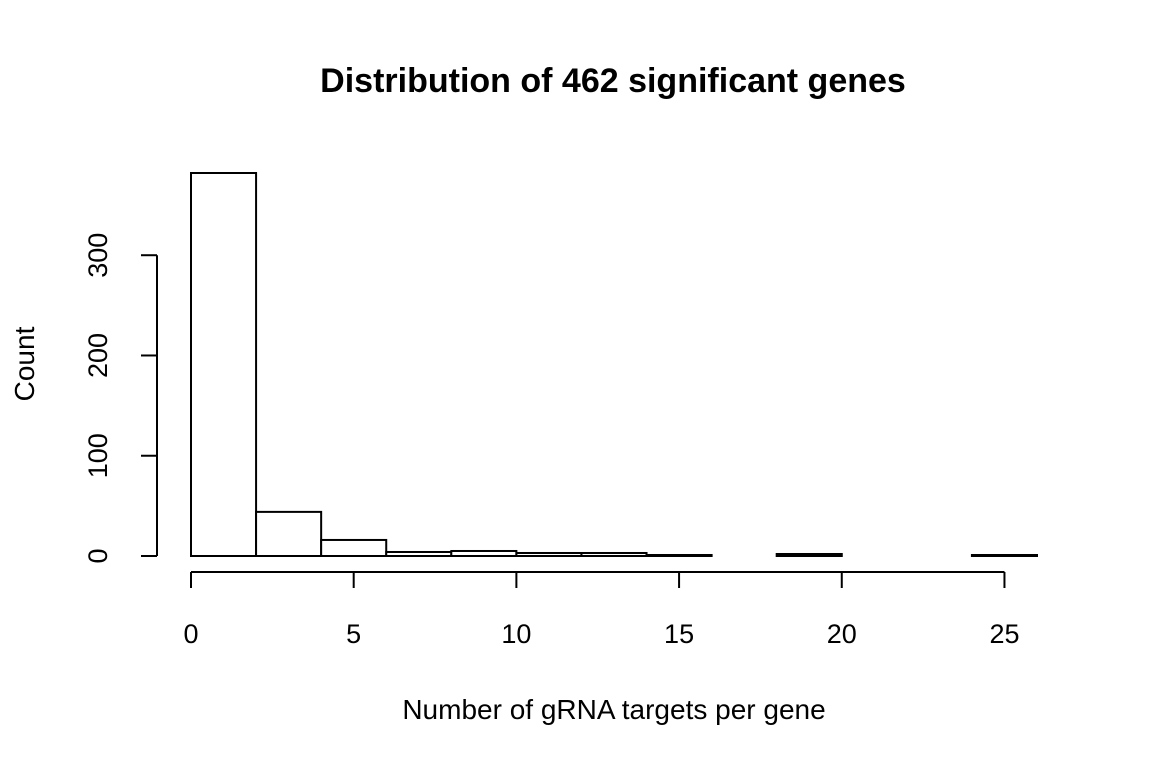 Image resolution: width=1152 pixels, height=768 pixels. I want to click on chart-title: Distribution of 462 significant genes, so click(613, 81).